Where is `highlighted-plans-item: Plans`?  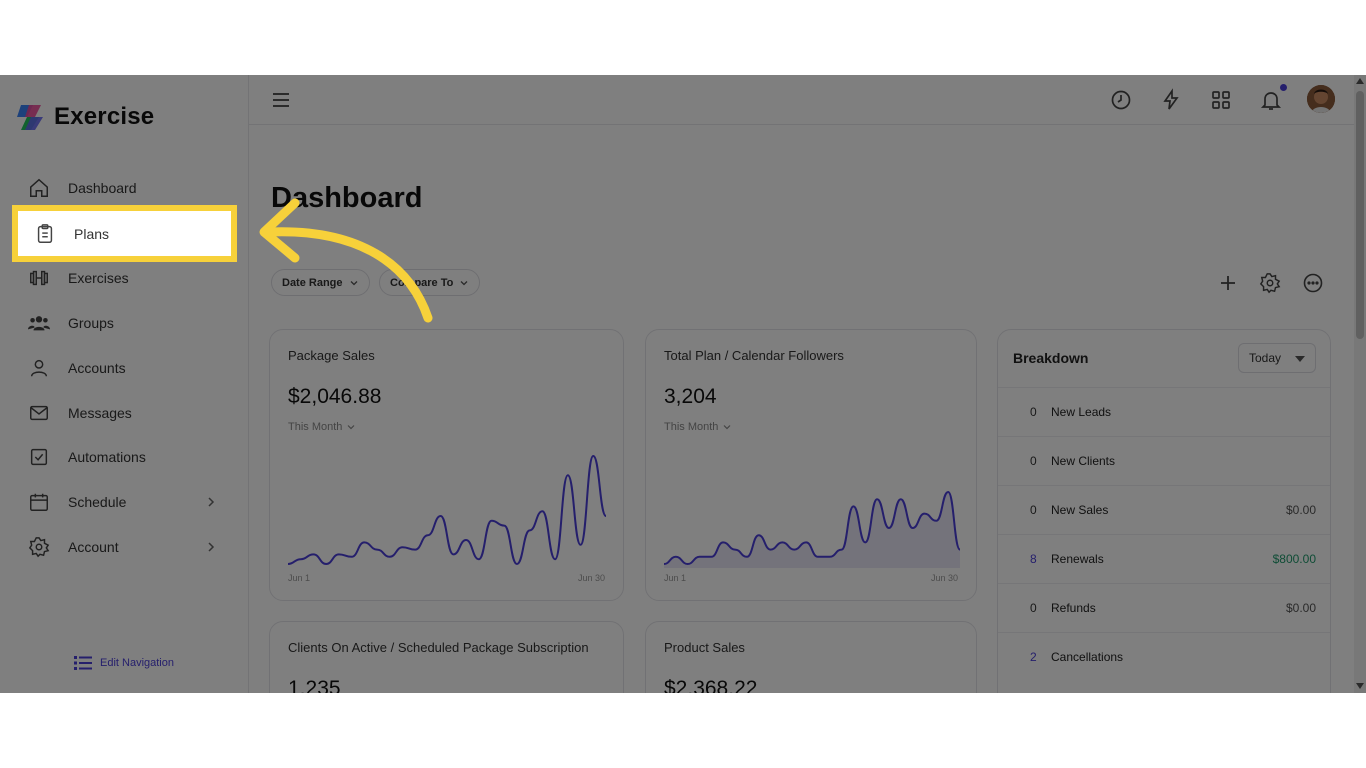
highlighted-plans-item: Plans is located at coordinates (124, 233).